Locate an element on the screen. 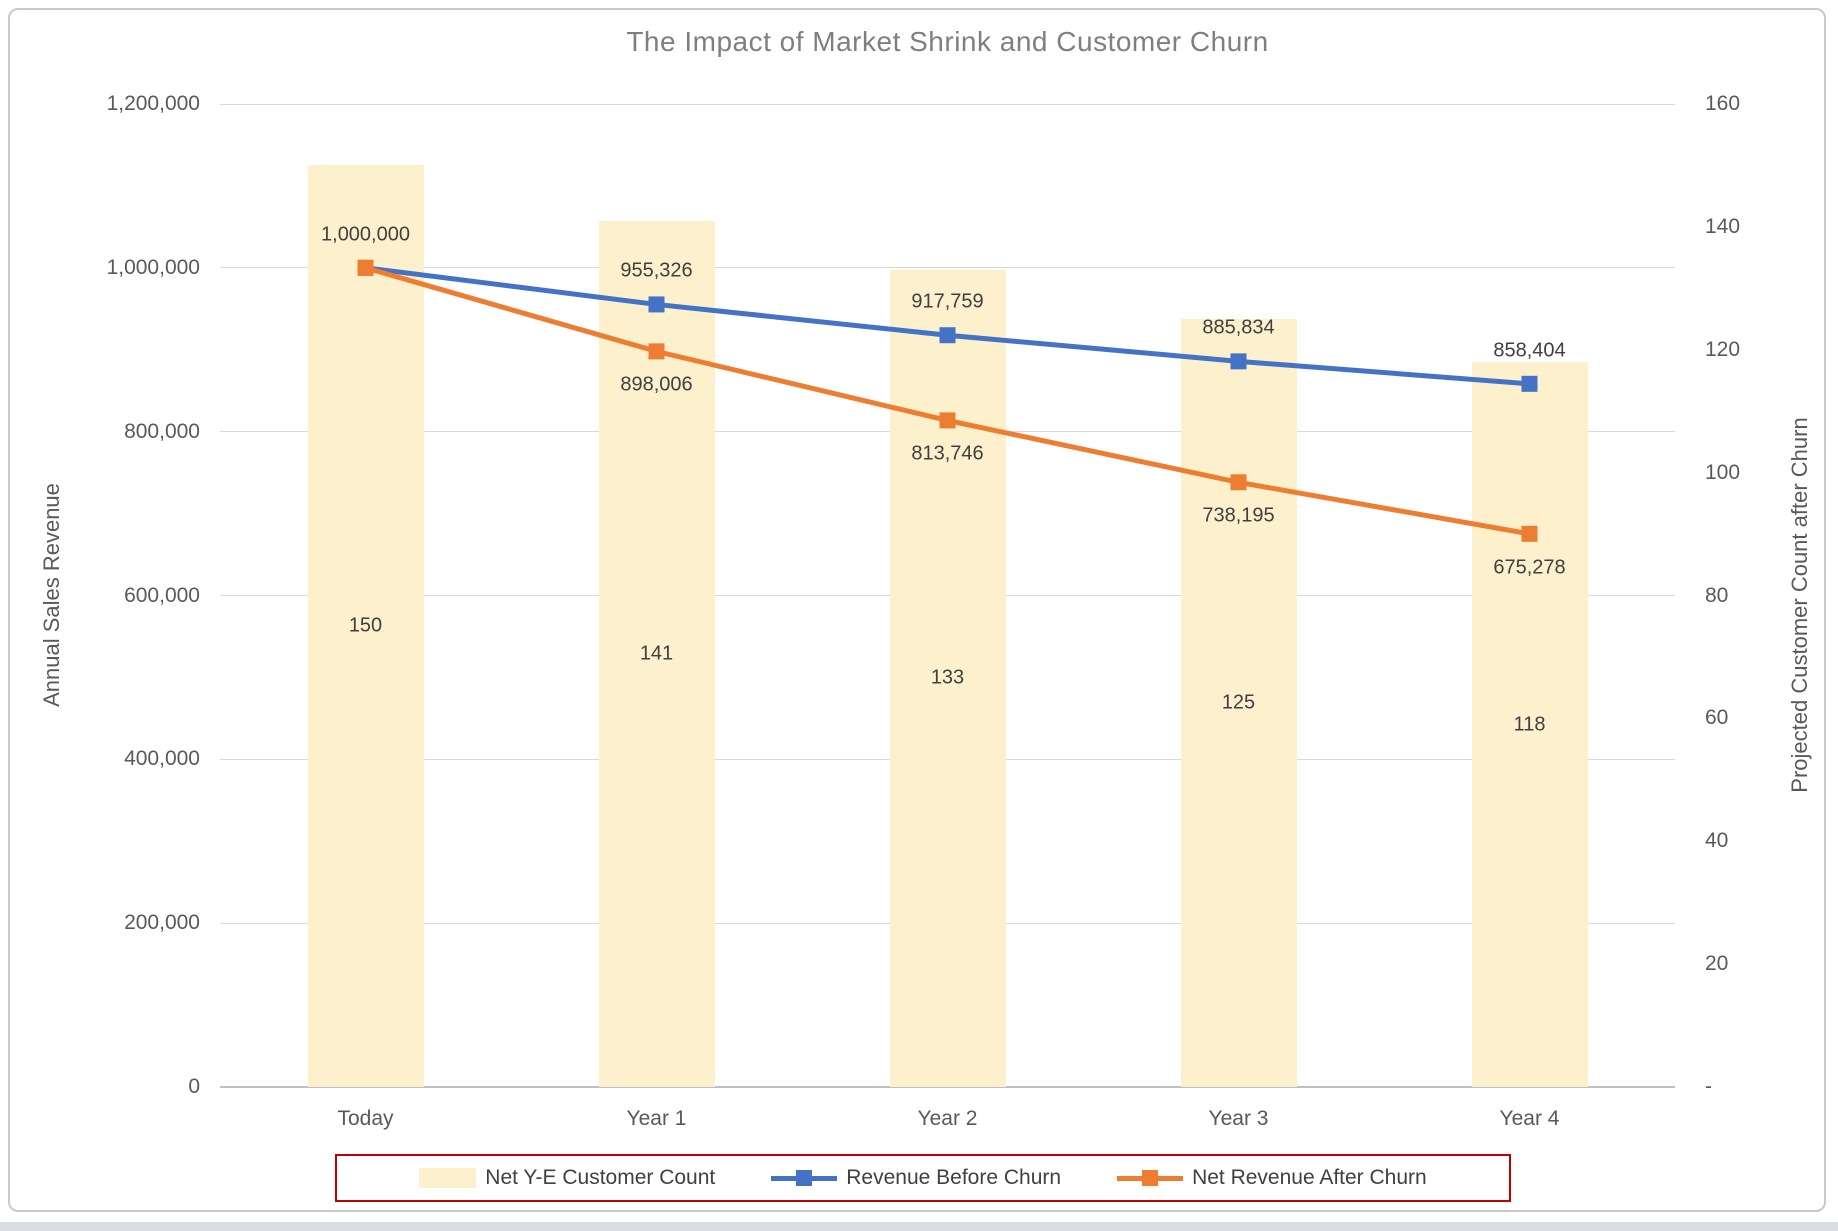 The height and width of the screenshot is (1231, 1838). right-axis-tick: 120 is located at coordinates (1723, 349).